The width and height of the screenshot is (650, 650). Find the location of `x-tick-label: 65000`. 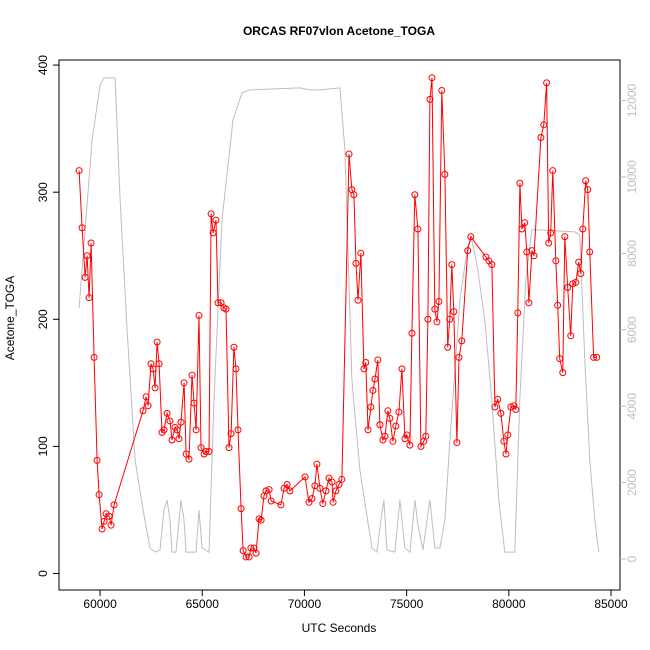

x-tick-label: 65000 is located at coordinates (203, 604).